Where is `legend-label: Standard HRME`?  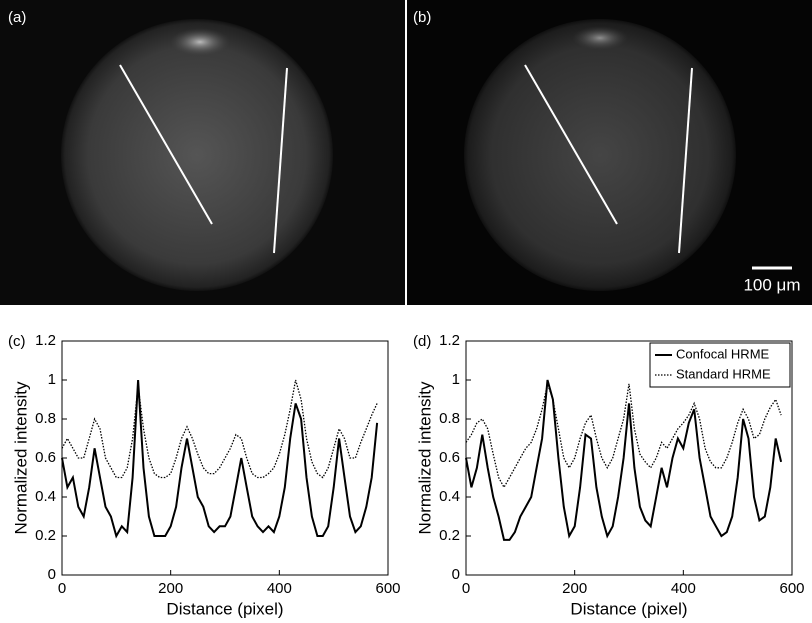
legend-label: Standard HRME is located at coordinates (723, 373).